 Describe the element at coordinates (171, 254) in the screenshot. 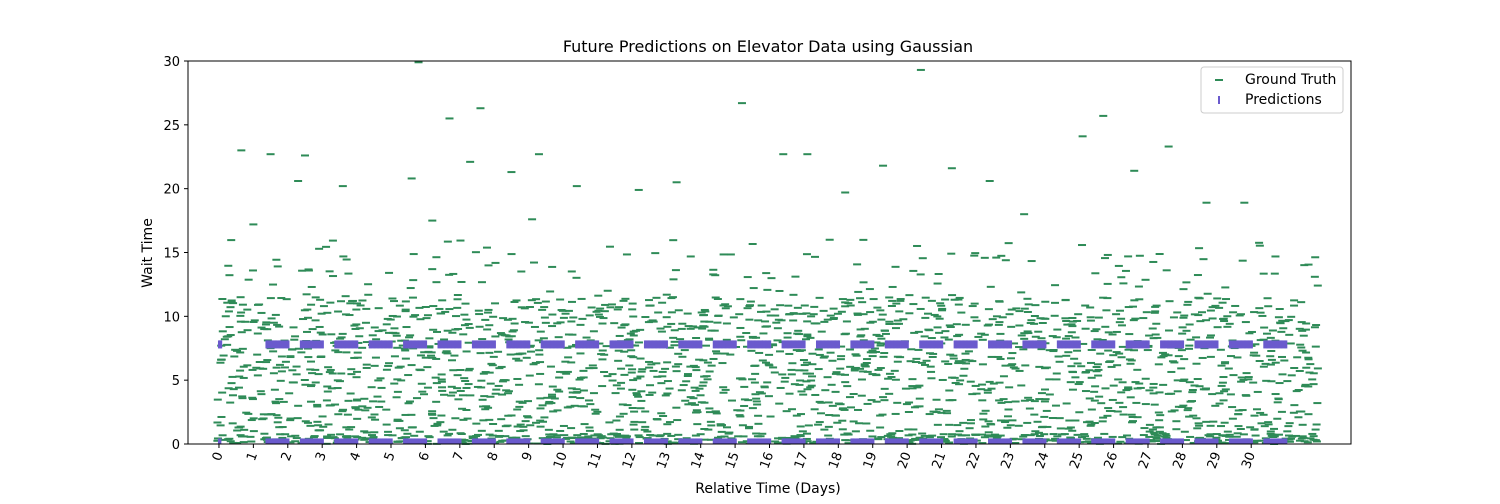

I see `y-tick-label: 15` at that location.